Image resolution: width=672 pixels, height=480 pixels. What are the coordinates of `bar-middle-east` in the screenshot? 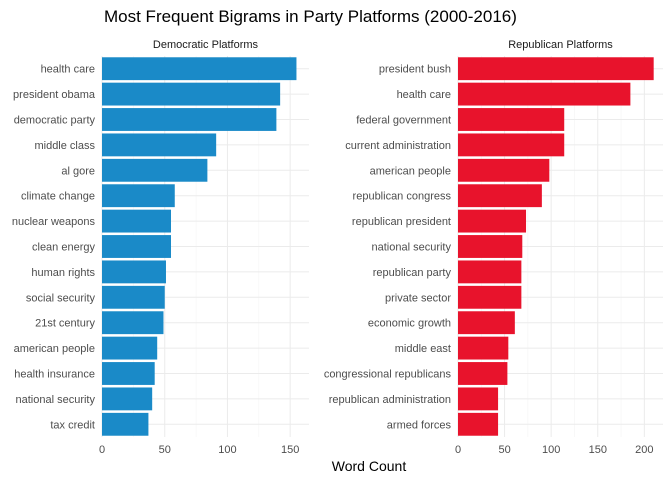 It's located at (483, 348).